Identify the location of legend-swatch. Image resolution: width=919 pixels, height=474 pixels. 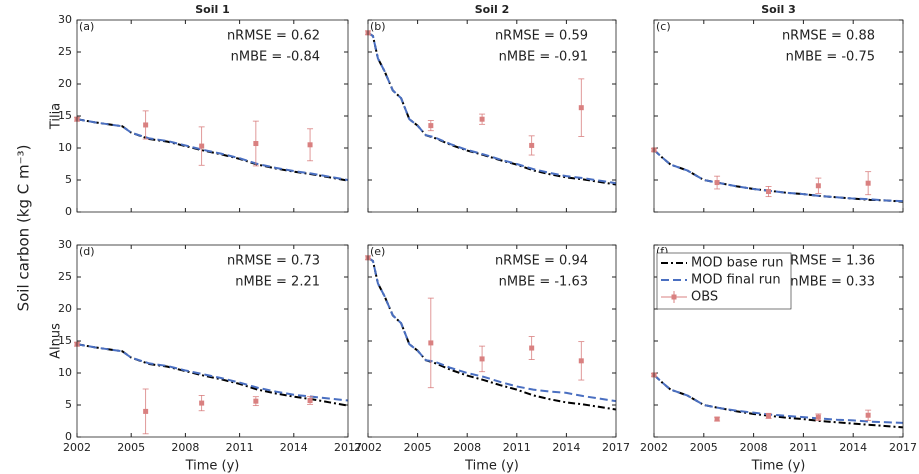
(674, 297).